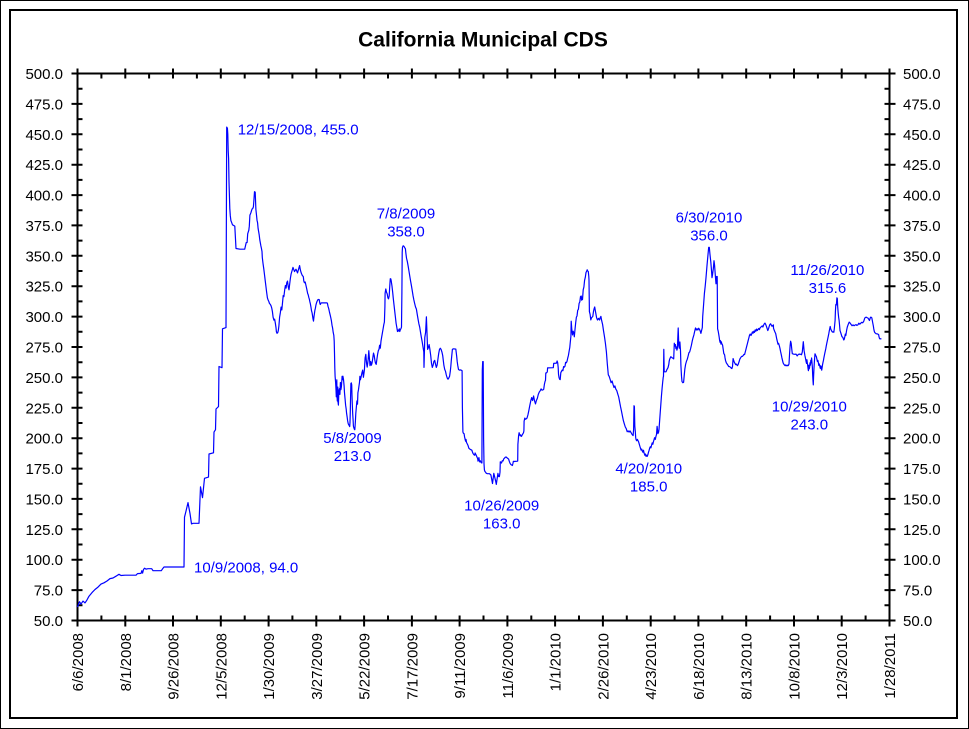 This screenshot has width=969, height=729. What do you see at coordinates (298, 130) in the screenshot?
I see `svg-text: 12/15/2008, 455.0` at bounding box center [298, 130].